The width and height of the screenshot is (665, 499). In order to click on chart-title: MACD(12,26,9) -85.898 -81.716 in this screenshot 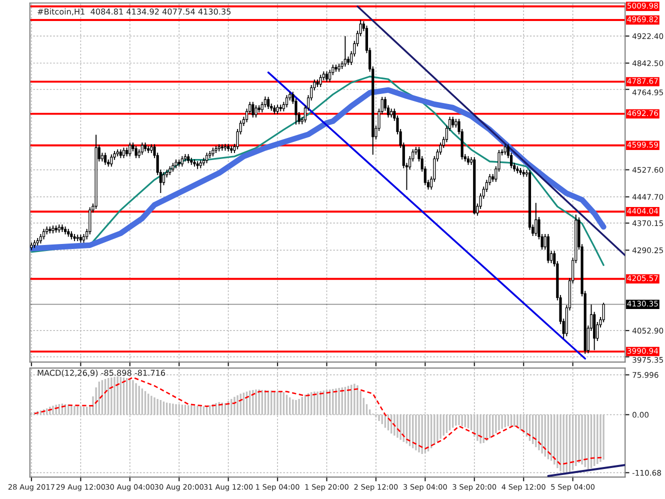, I will do `click(102, 373)`.